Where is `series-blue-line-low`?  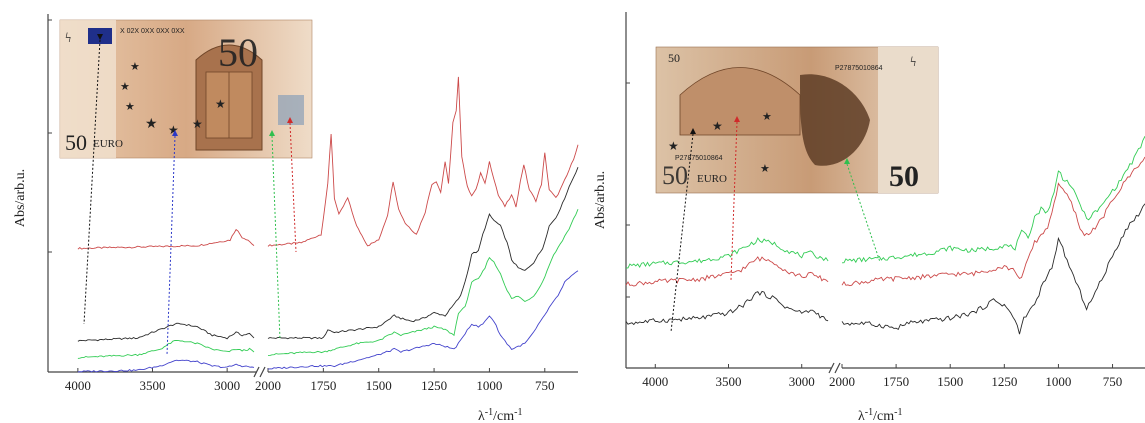 series-blue-line-low is located at coordinates (423, 320).